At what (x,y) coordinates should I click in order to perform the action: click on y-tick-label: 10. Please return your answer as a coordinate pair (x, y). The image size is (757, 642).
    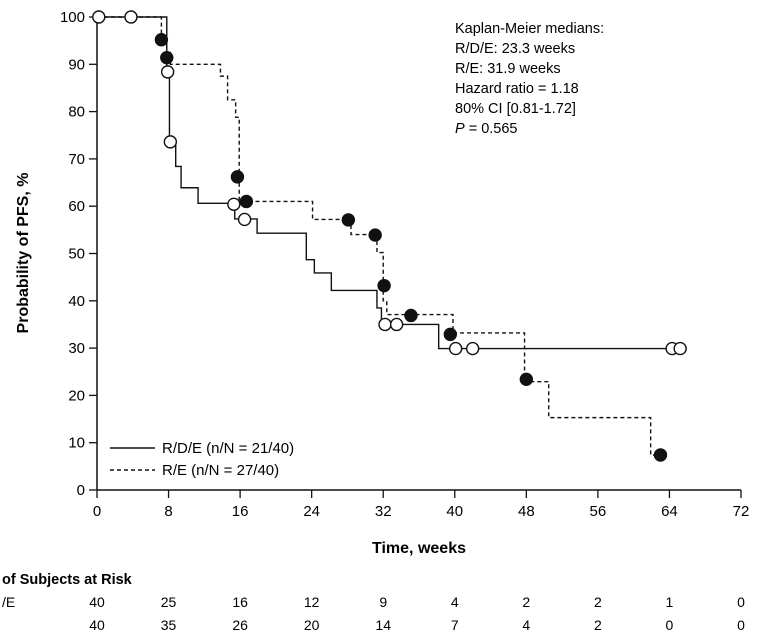
    Looking at the image, I should click on (76, 443).